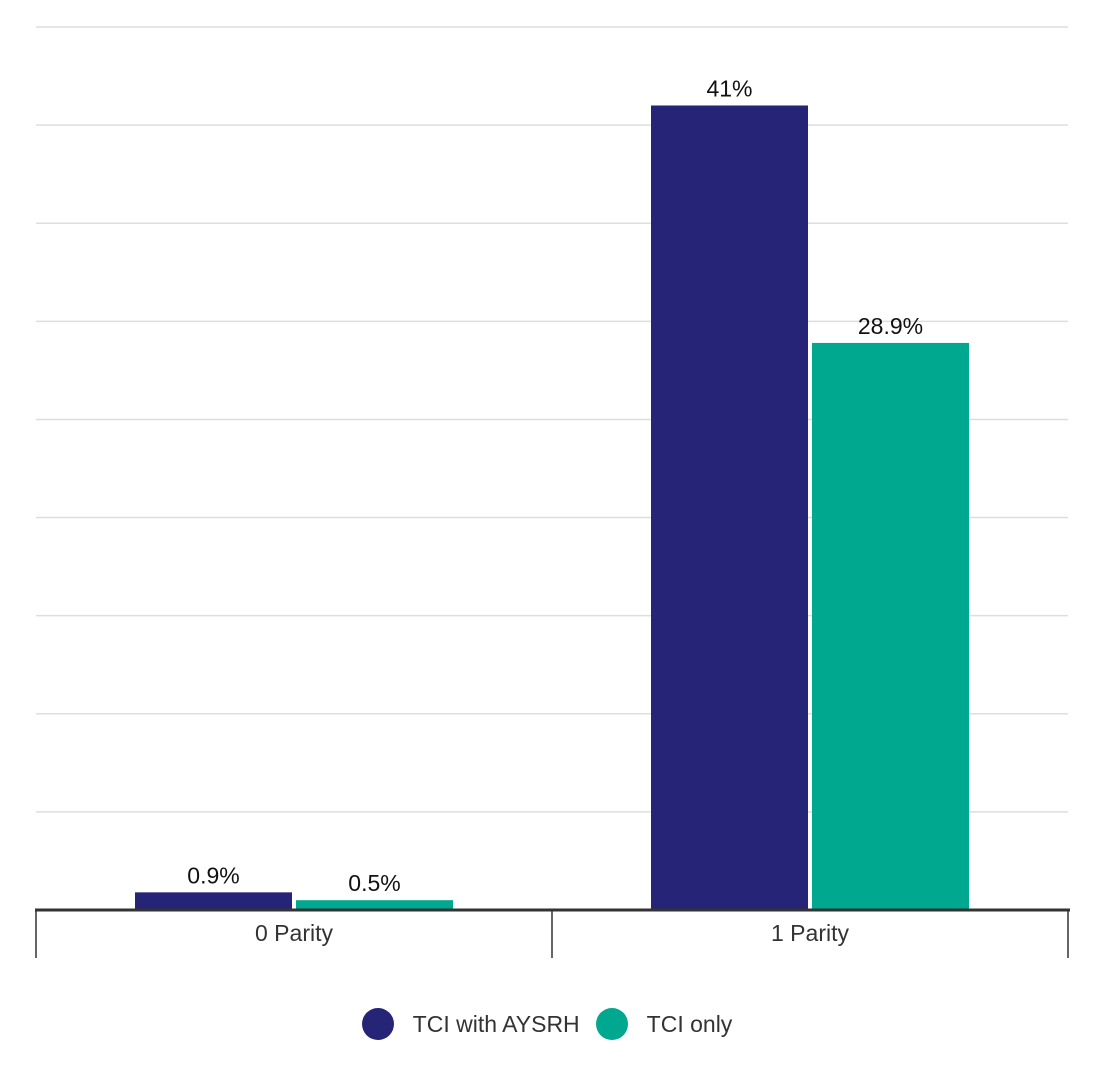  What do you see at coordinates (213, 875) in the screenshot?
I see `data-label: 0.9%` at bounding box center [213, 875].